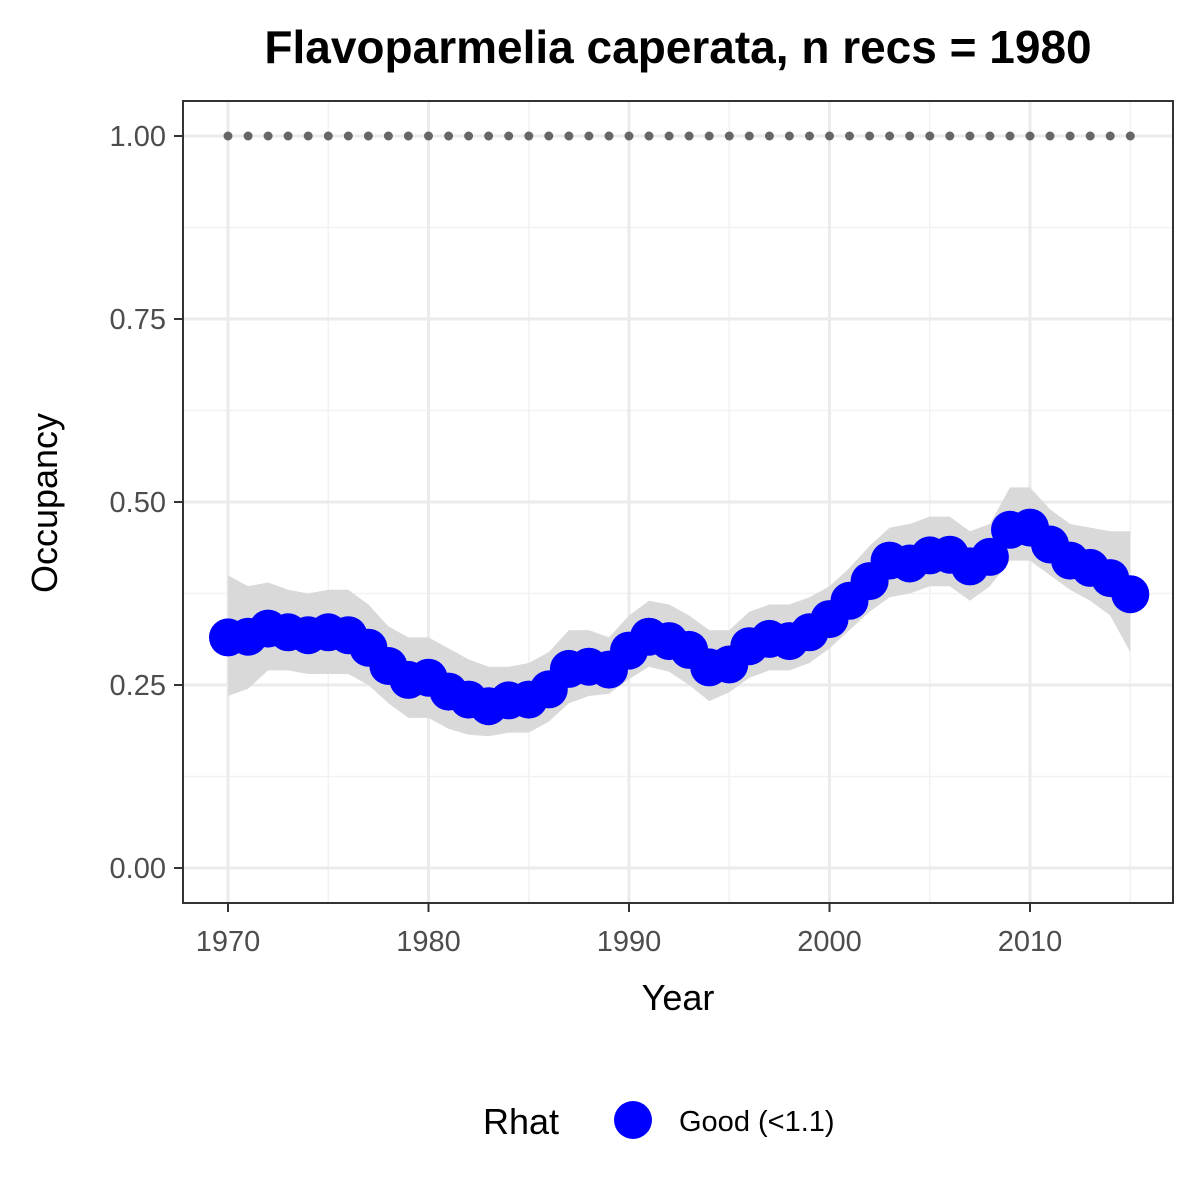 Image resolution: width=1200 pixels, height=1200 pixels. What do you see at coordinates (138, 137) in the screenshot?
I see `y-tick-label: 1.00` at bounding box center [138, 137].